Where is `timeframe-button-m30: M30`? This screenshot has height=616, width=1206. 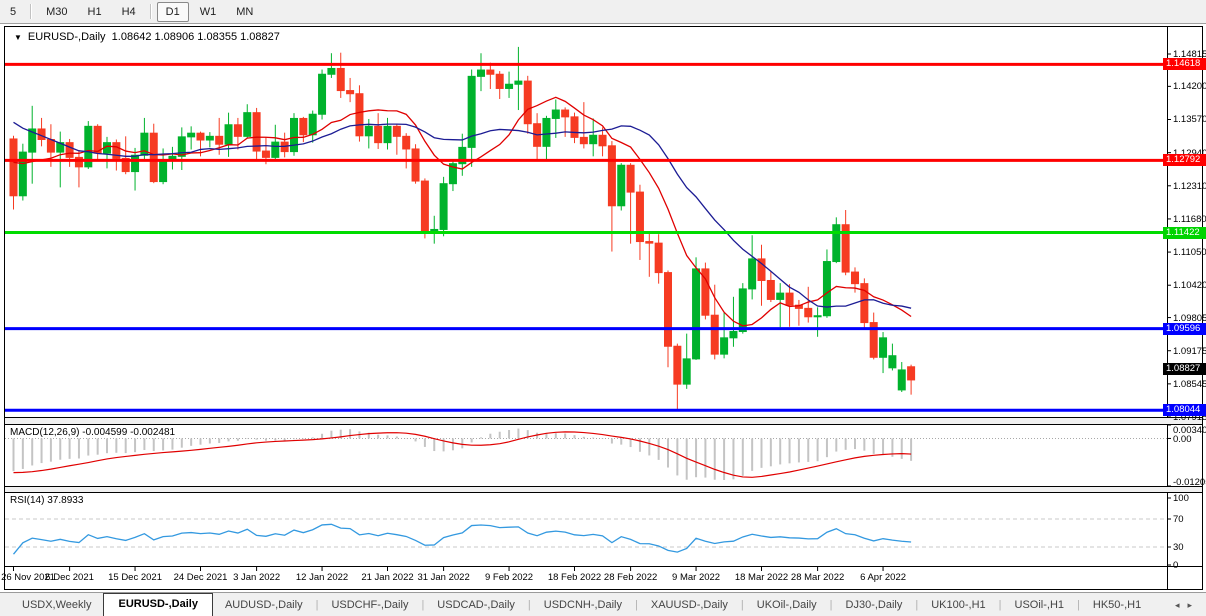
timeframe-button-m30: M30 is located at coordinates (57, 11).